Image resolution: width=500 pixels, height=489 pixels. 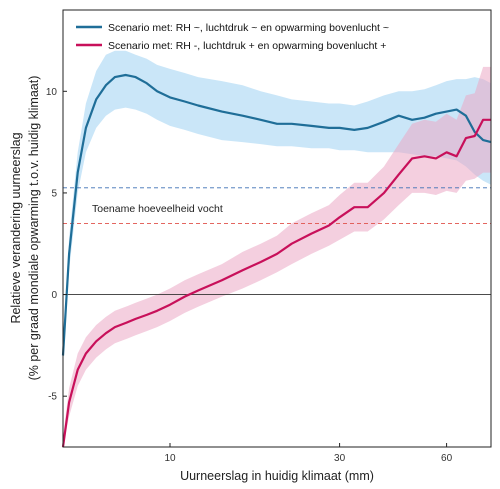 I want to click on x-axis-label: Uurneerslag in huidig klimaat (mm), so click(x=277, y=476).